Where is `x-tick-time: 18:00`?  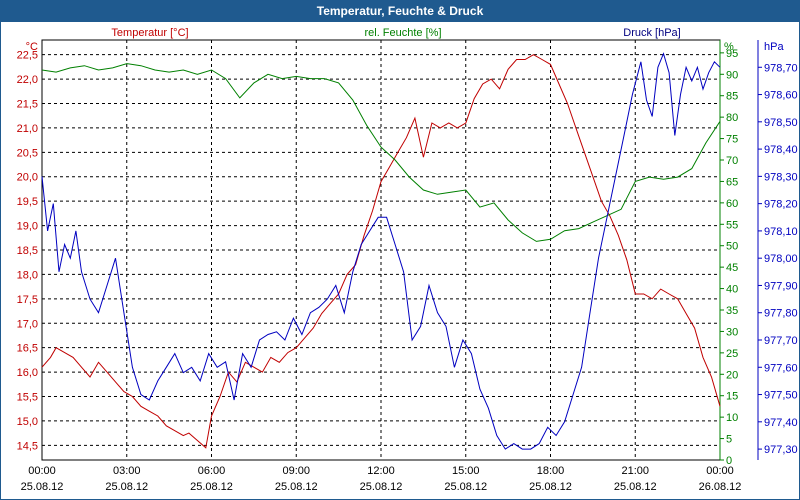
x-tick-time: 18:00 is located at coordinates (551, 471).